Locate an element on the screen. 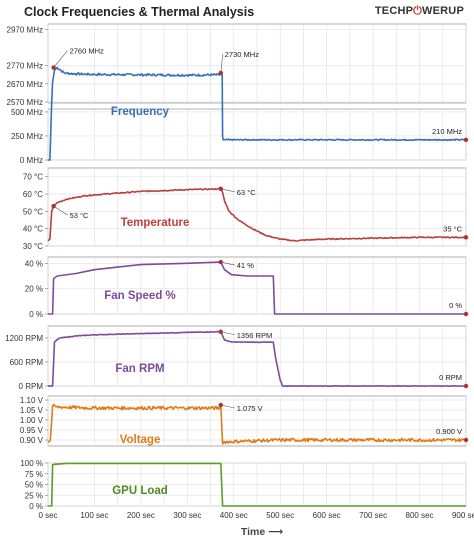 This screenshot has height=543, width=474. y-tick-label: 70 °C is located at coordinates (33, 177).